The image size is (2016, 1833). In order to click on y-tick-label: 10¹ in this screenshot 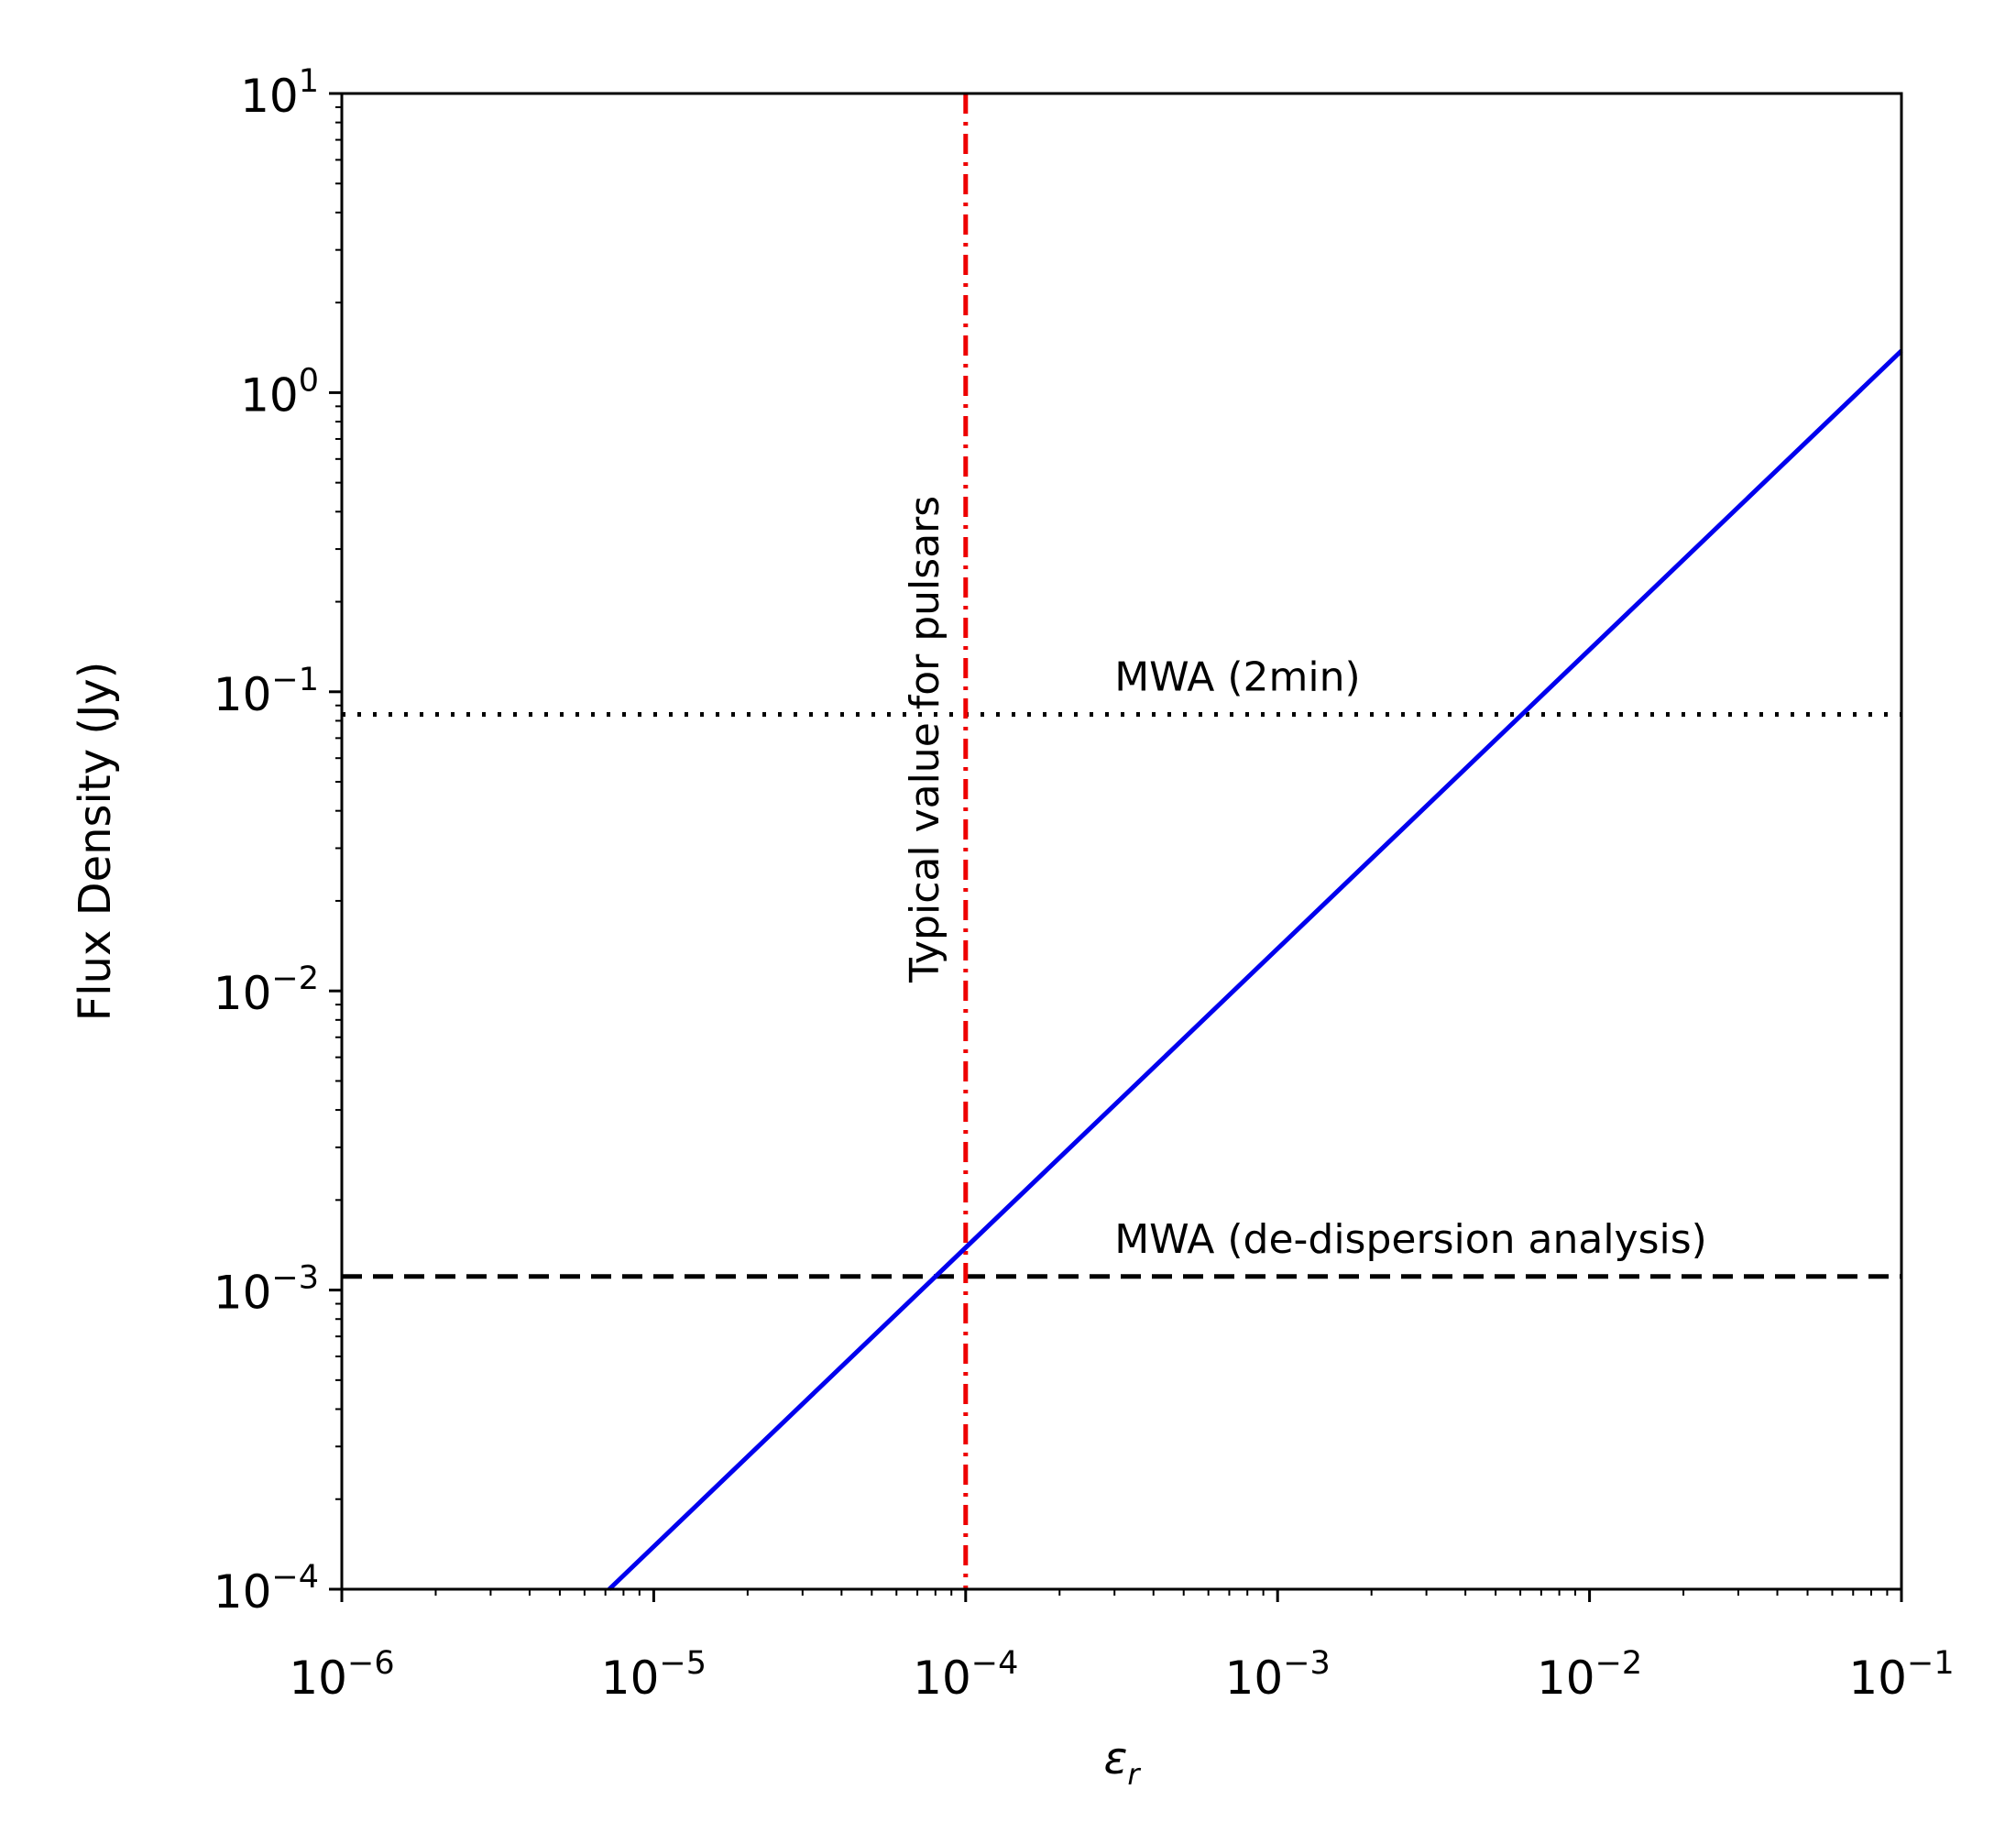, I will do `click(279, 93)`.